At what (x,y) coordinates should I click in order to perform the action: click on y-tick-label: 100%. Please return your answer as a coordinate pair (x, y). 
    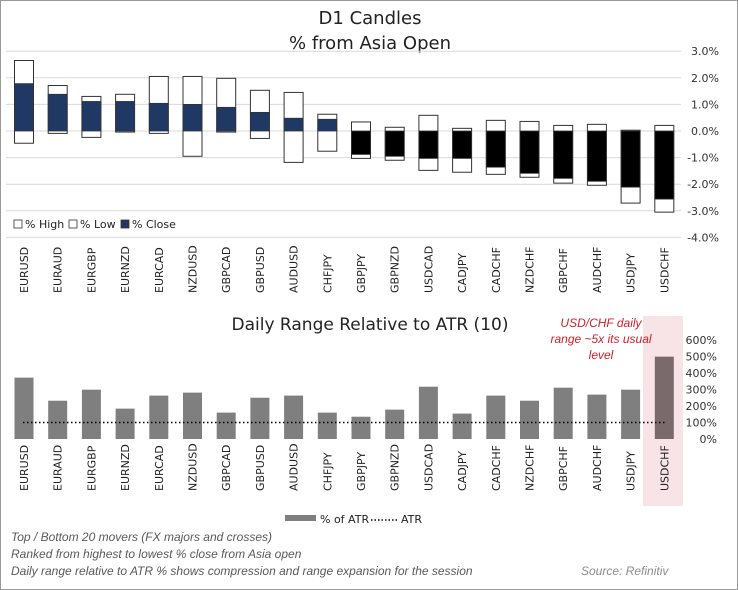
    Looking at the image, I should click on (701, 423).